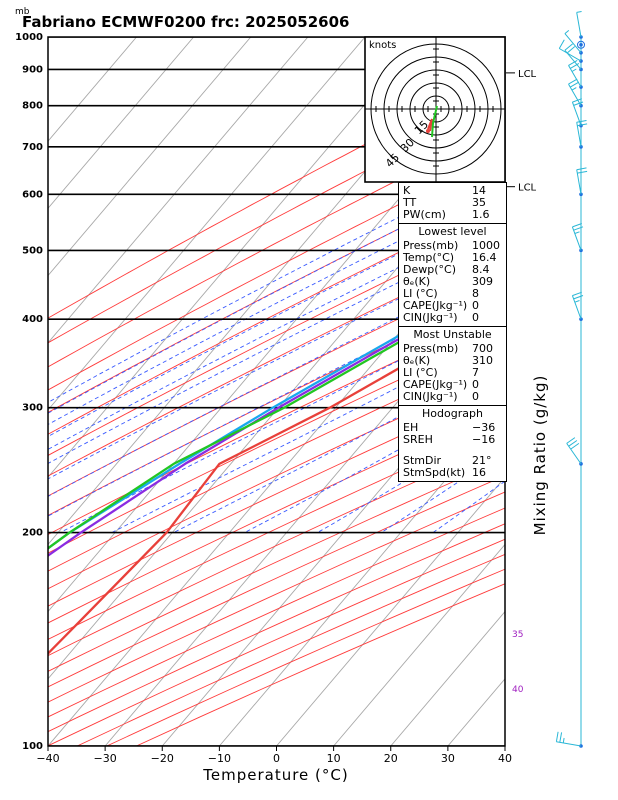 This screenshot has width=618, height=800. What do you see at coordinates (452, 282) in the screenshot?
I see `lowest-level-row: θₑ(K) 309` at bounding box center [452, 282].